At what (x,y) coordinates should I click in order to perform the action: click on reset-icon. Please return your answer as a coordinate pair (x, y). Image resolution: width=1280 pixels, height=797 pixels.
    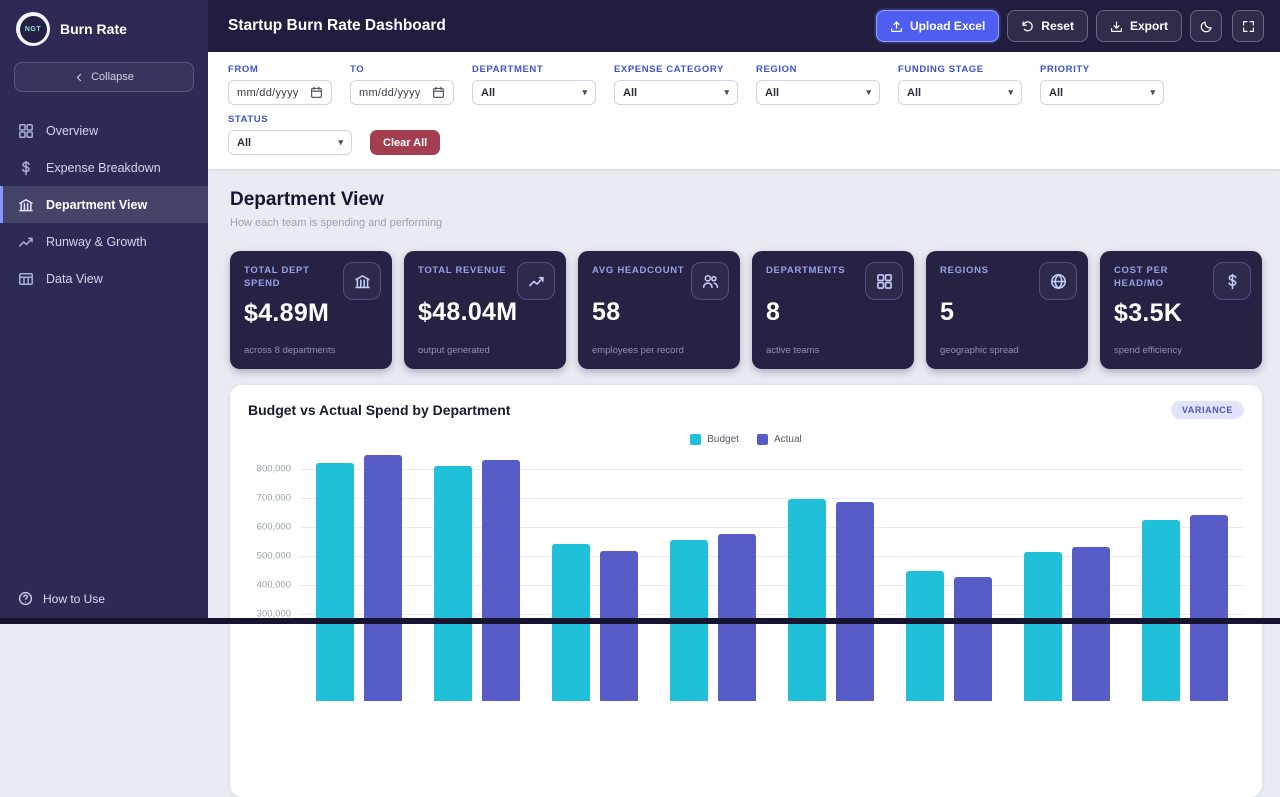
    Looking at the image, I should click on (1027, 26).